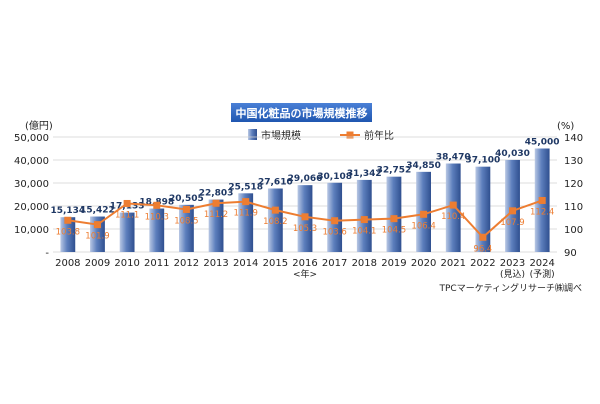  Describe the element at coordinates (542, 212) in the screenshot. I see `yoy-value-label: 112.4` at that location.